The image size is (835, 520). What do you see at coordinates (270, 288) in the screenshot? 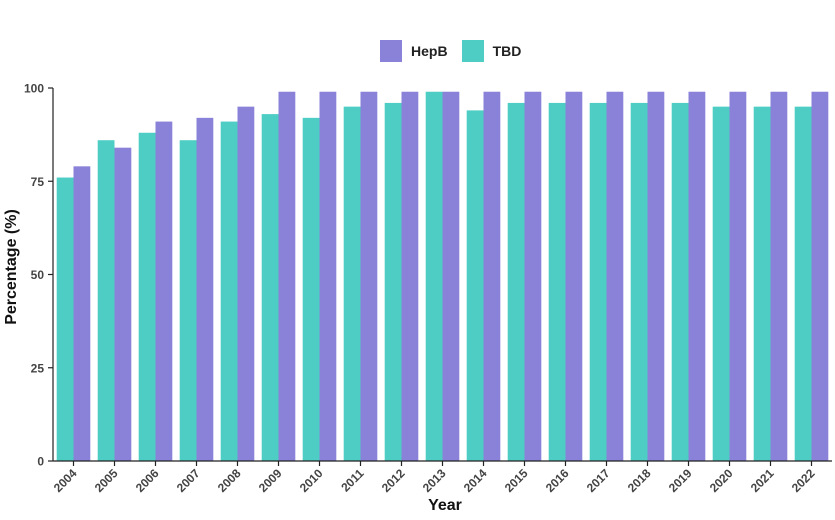
I see `bar-tbd-2009` at bounding box center [270, 288].